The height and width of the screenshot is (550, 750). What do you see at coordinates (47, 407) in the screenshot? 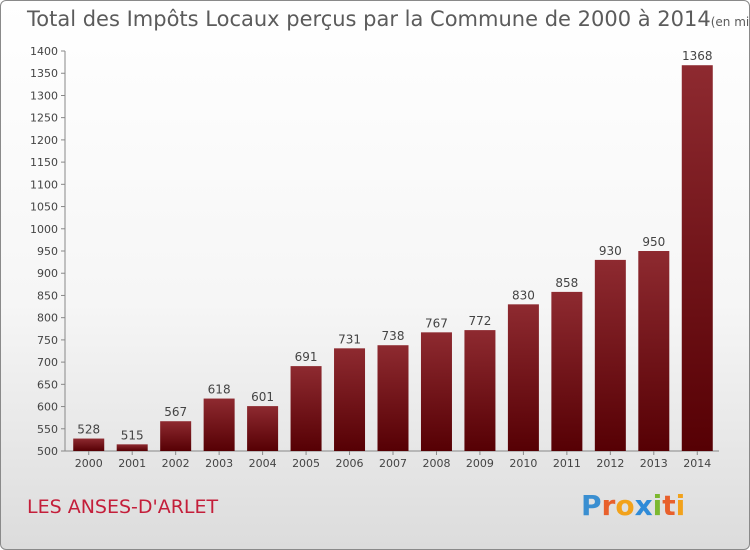
I see `y-tick-label: 600` at bounding box center [47, 407].